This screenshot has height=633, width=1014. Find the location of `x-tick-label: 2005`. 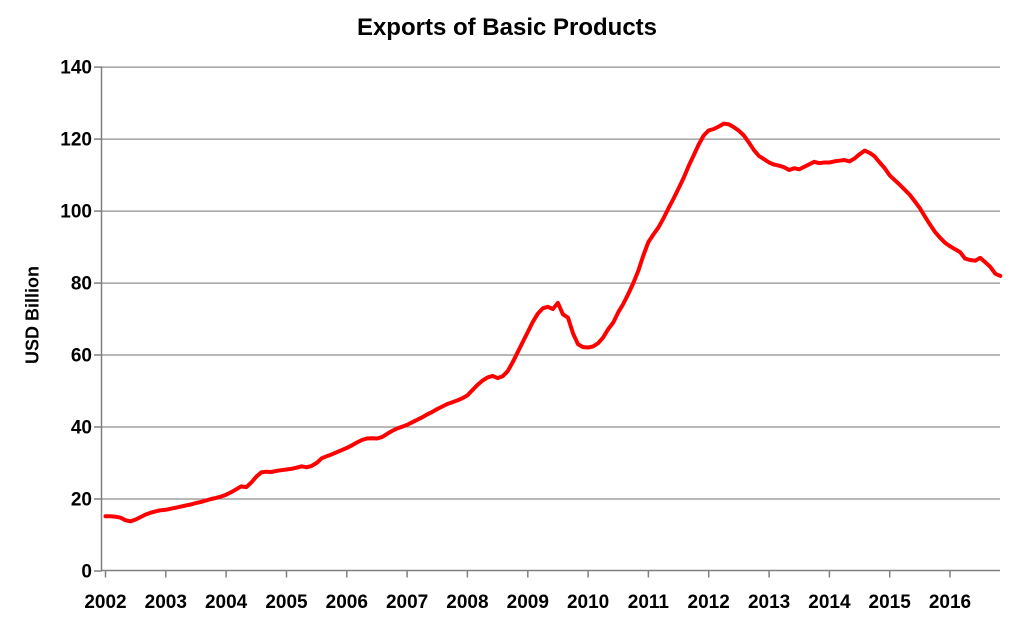

x-tick-label: 2005 is located at coordinates (286, 602).